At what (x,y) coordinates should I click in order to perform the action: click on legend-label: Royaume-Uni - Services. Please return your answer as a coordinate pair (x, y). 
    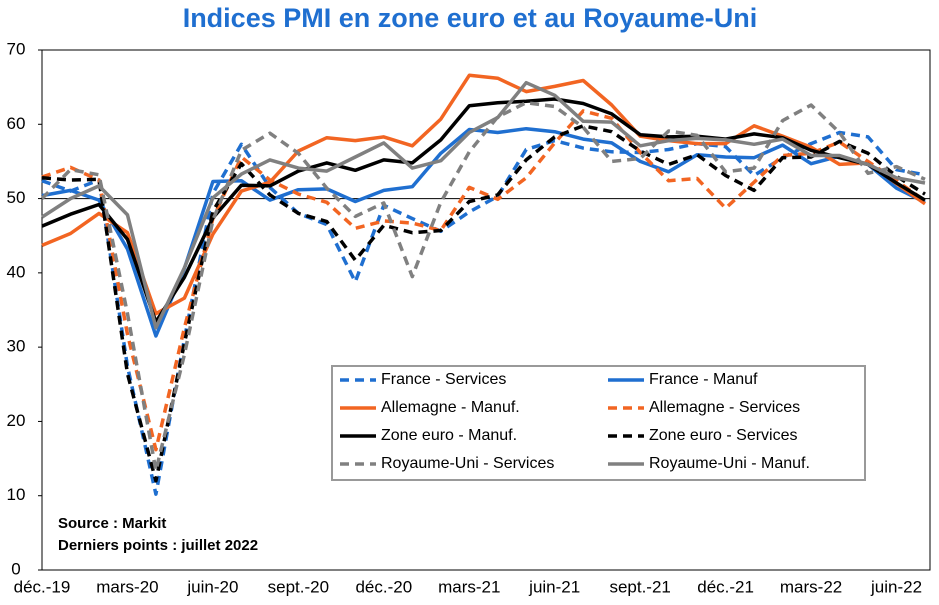
    Looking at the image, I should click on (467, 463).